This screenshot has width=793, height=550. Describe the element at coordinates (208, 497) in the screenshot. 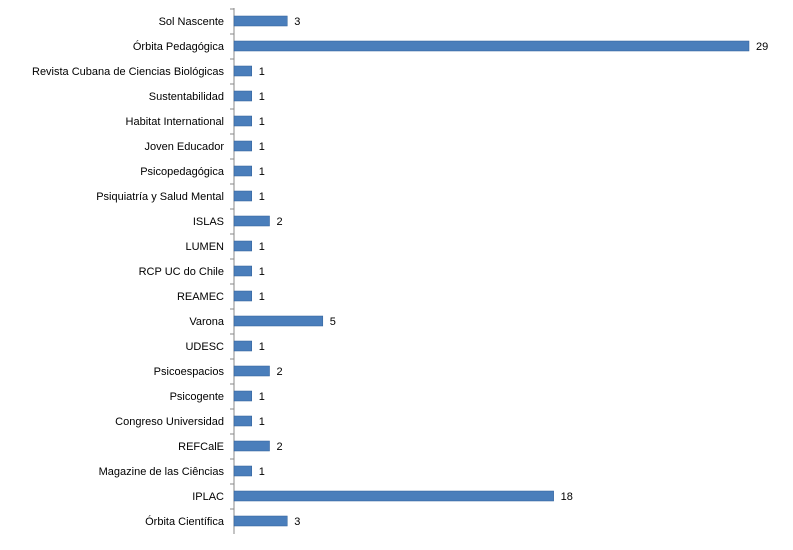

I see `category-label: IPLAC` at that location.